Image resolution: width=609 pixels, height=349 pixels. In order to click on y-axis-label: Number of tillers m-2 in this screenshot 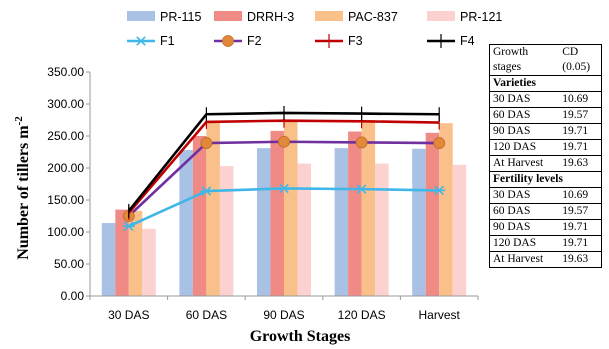, I will do `click(22, 188)`.